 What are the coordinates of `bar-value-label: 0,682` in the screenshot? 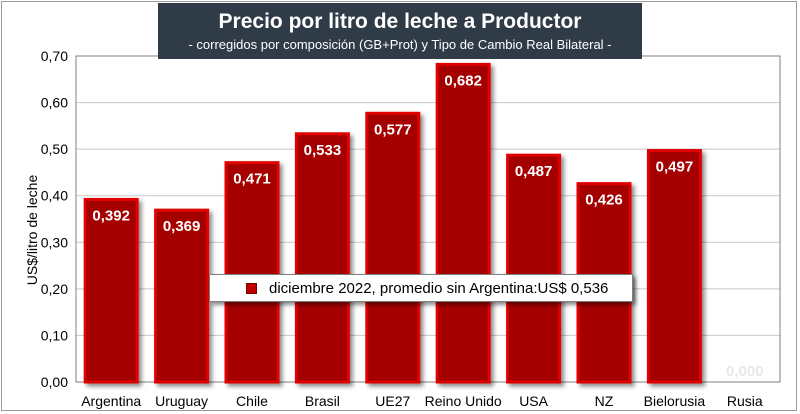 It's located at (463, 80).